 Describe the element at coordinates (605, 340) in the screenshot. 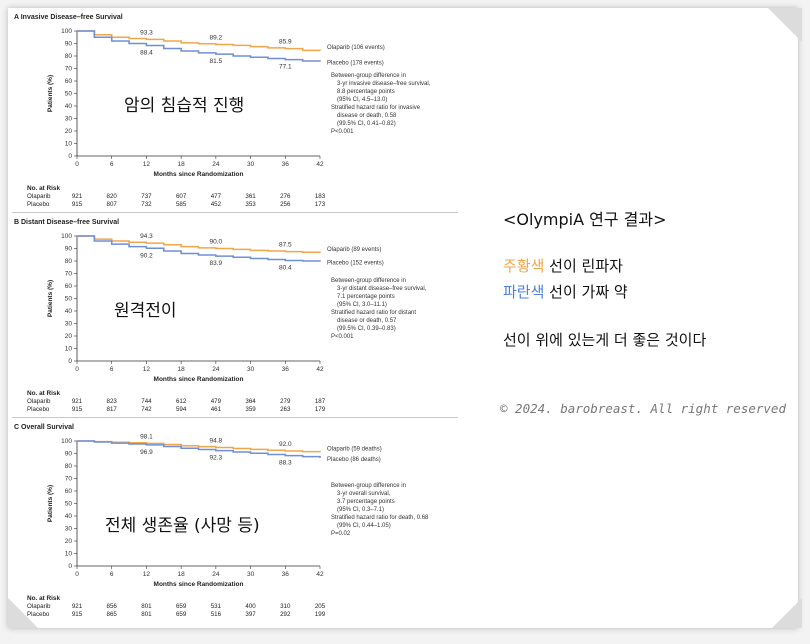

I see `notes-conclusion: 선이 위에 있는게 더 좋은 것이다` at that location.